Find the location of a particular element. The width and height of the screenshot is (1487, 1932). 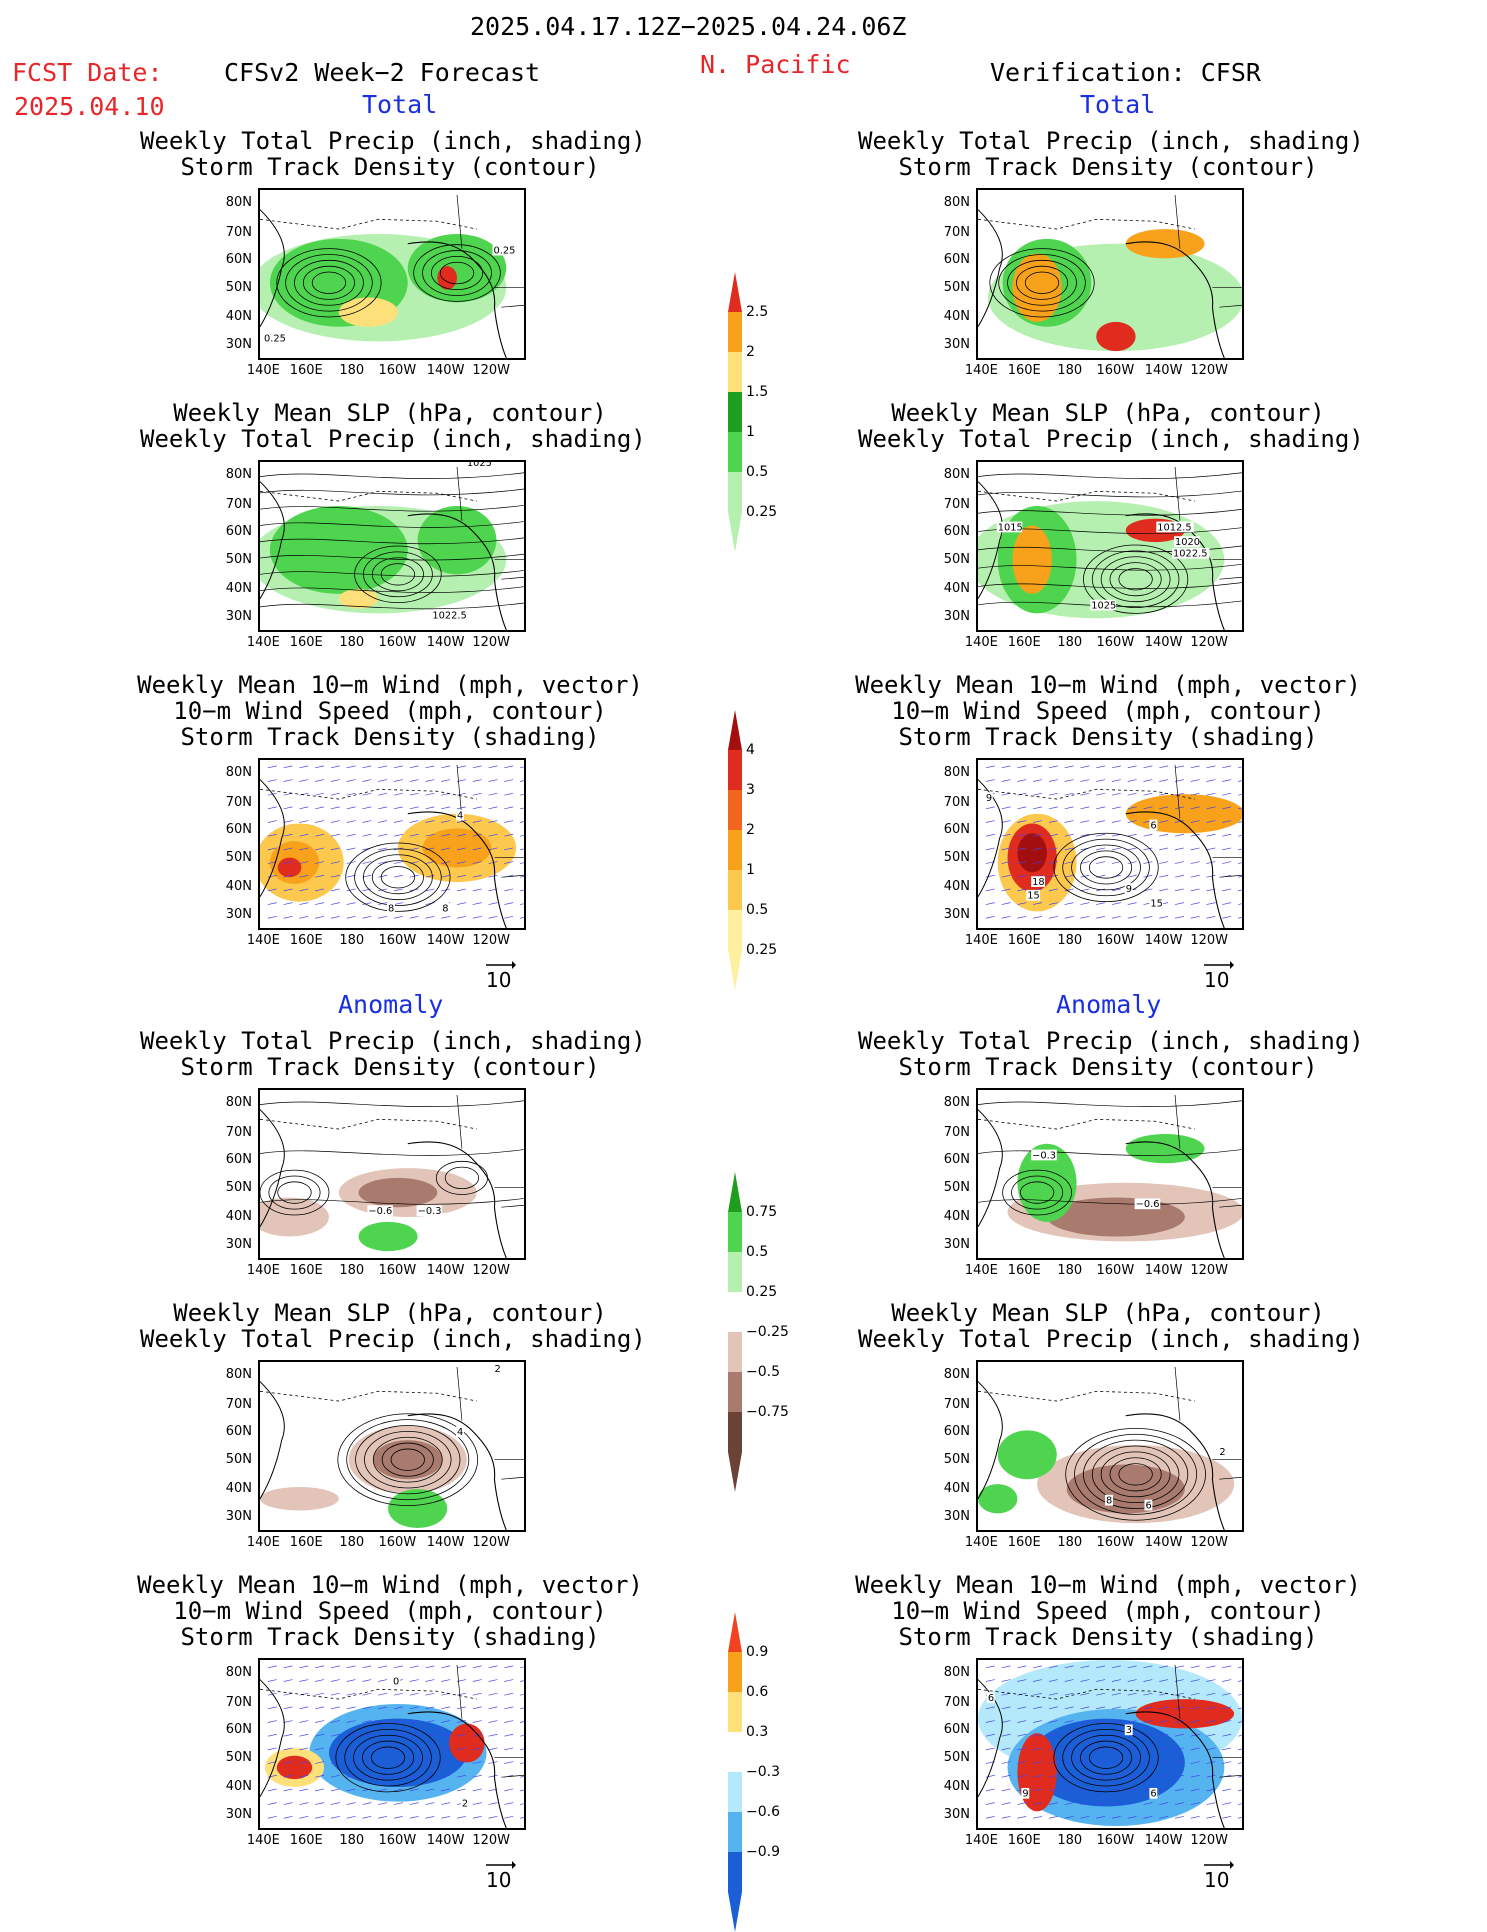

svg-text: 1020 is located at coordinates (1187, 542).